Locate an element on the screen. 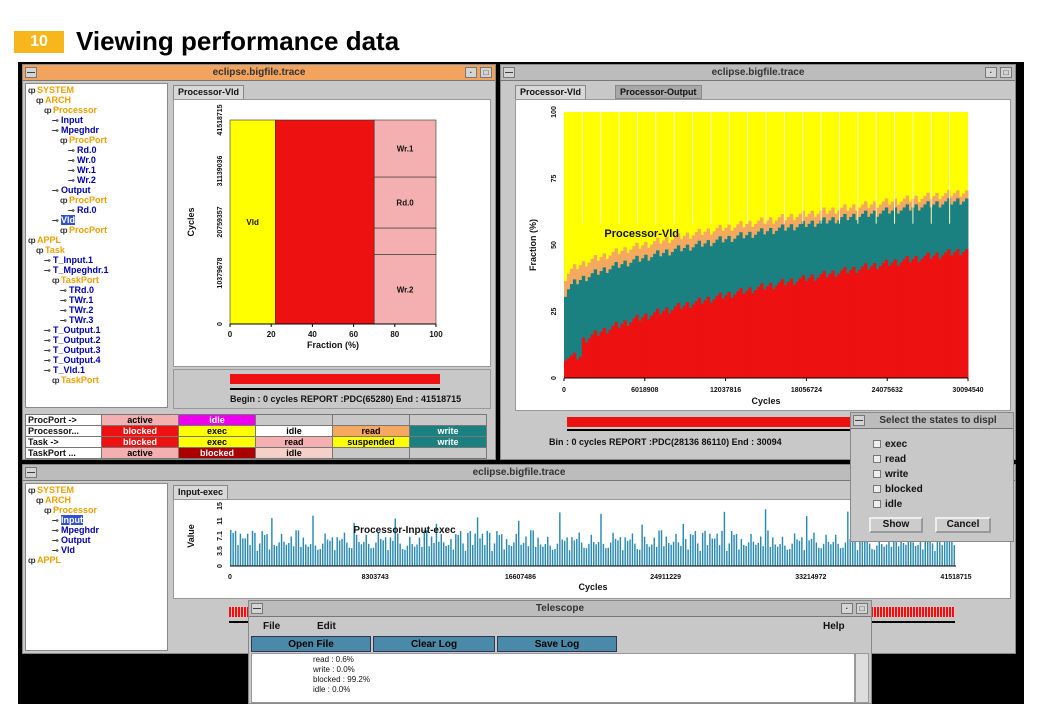 This screenshot has height=720, width=1040. window-titlebar: — eclipse.bigfile.trace is located at coordinates (519, 473).